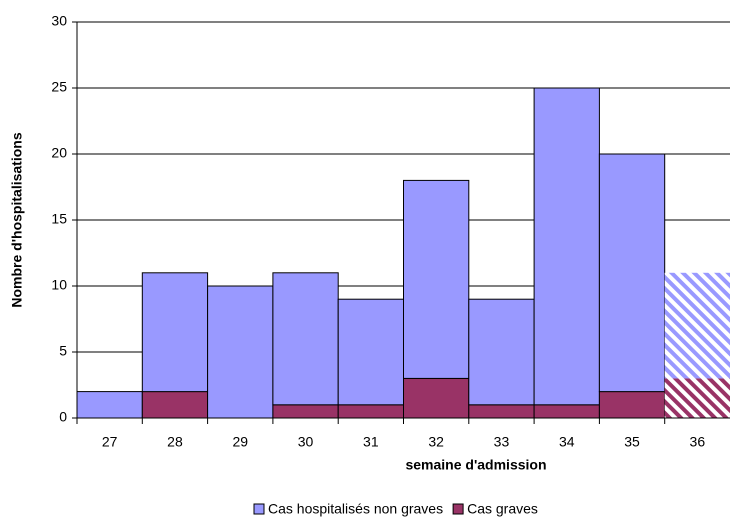 The height and width of the screenshot is (519, 733). I want to click on x-tick-label: 29, so click(240, 442).